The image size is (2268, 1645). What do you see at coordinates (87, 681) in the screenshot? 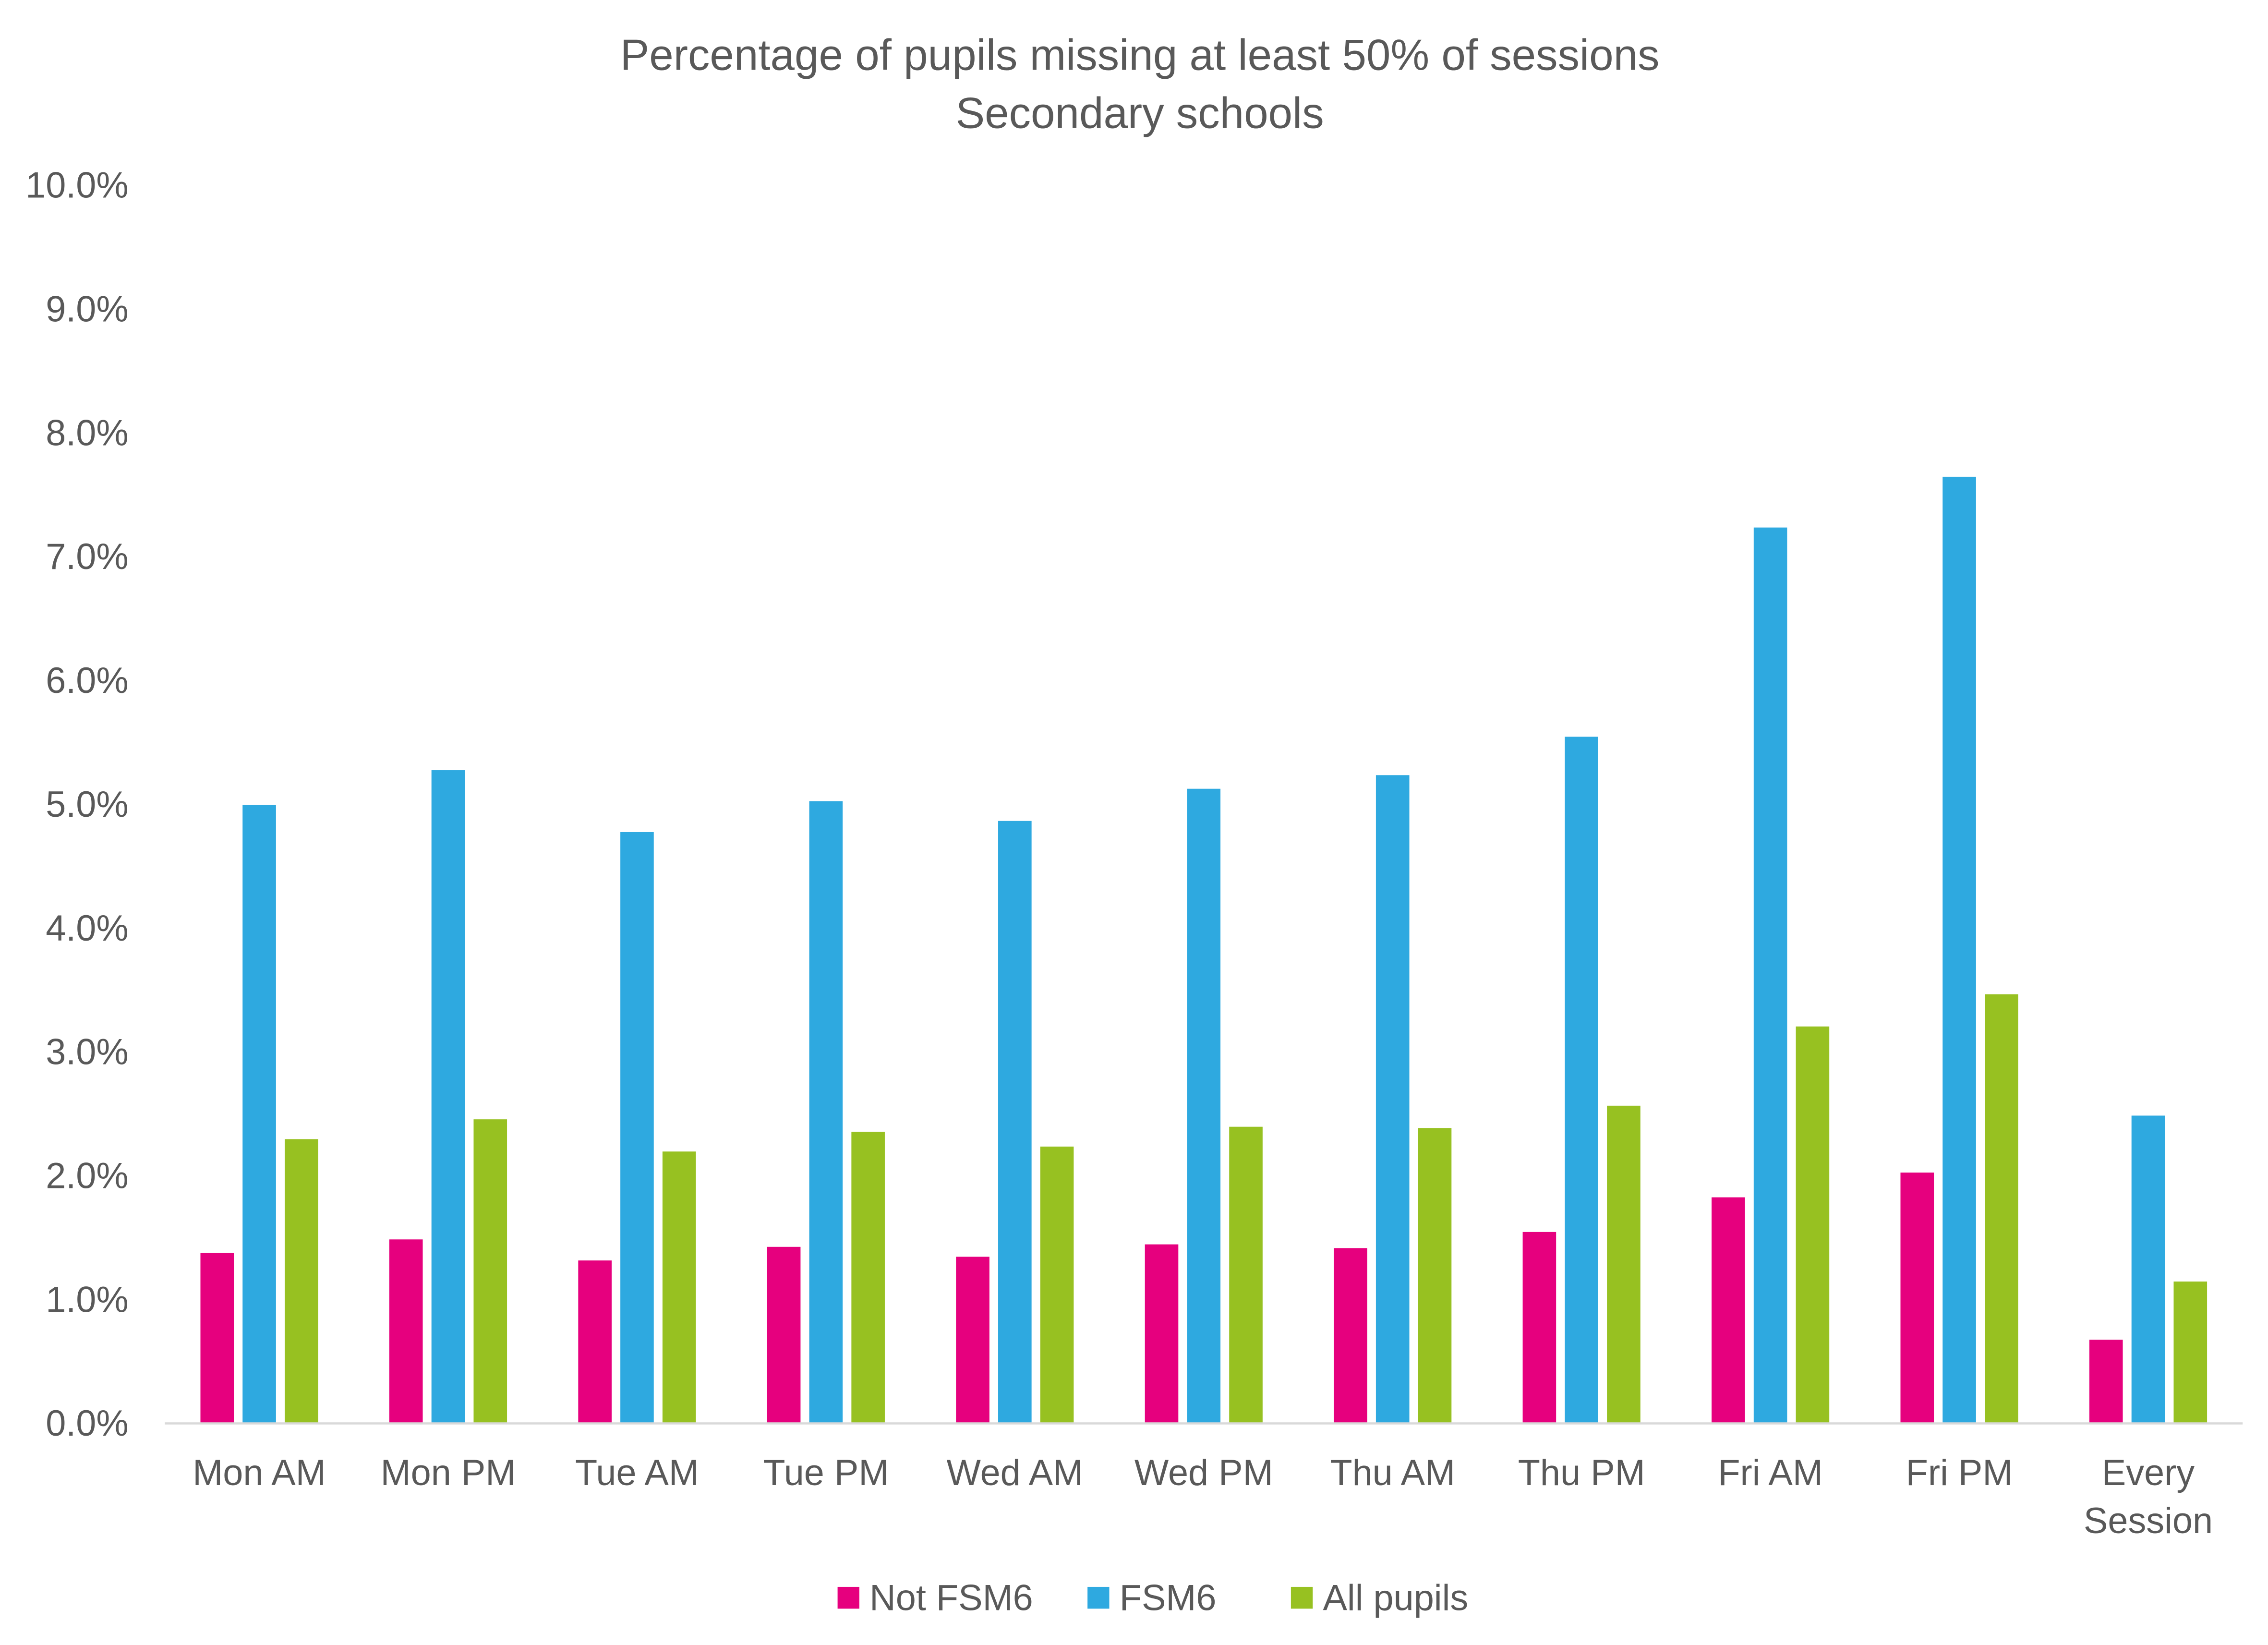
I see `y-tick-label: 6.0%` at bounding box center [87, 681].